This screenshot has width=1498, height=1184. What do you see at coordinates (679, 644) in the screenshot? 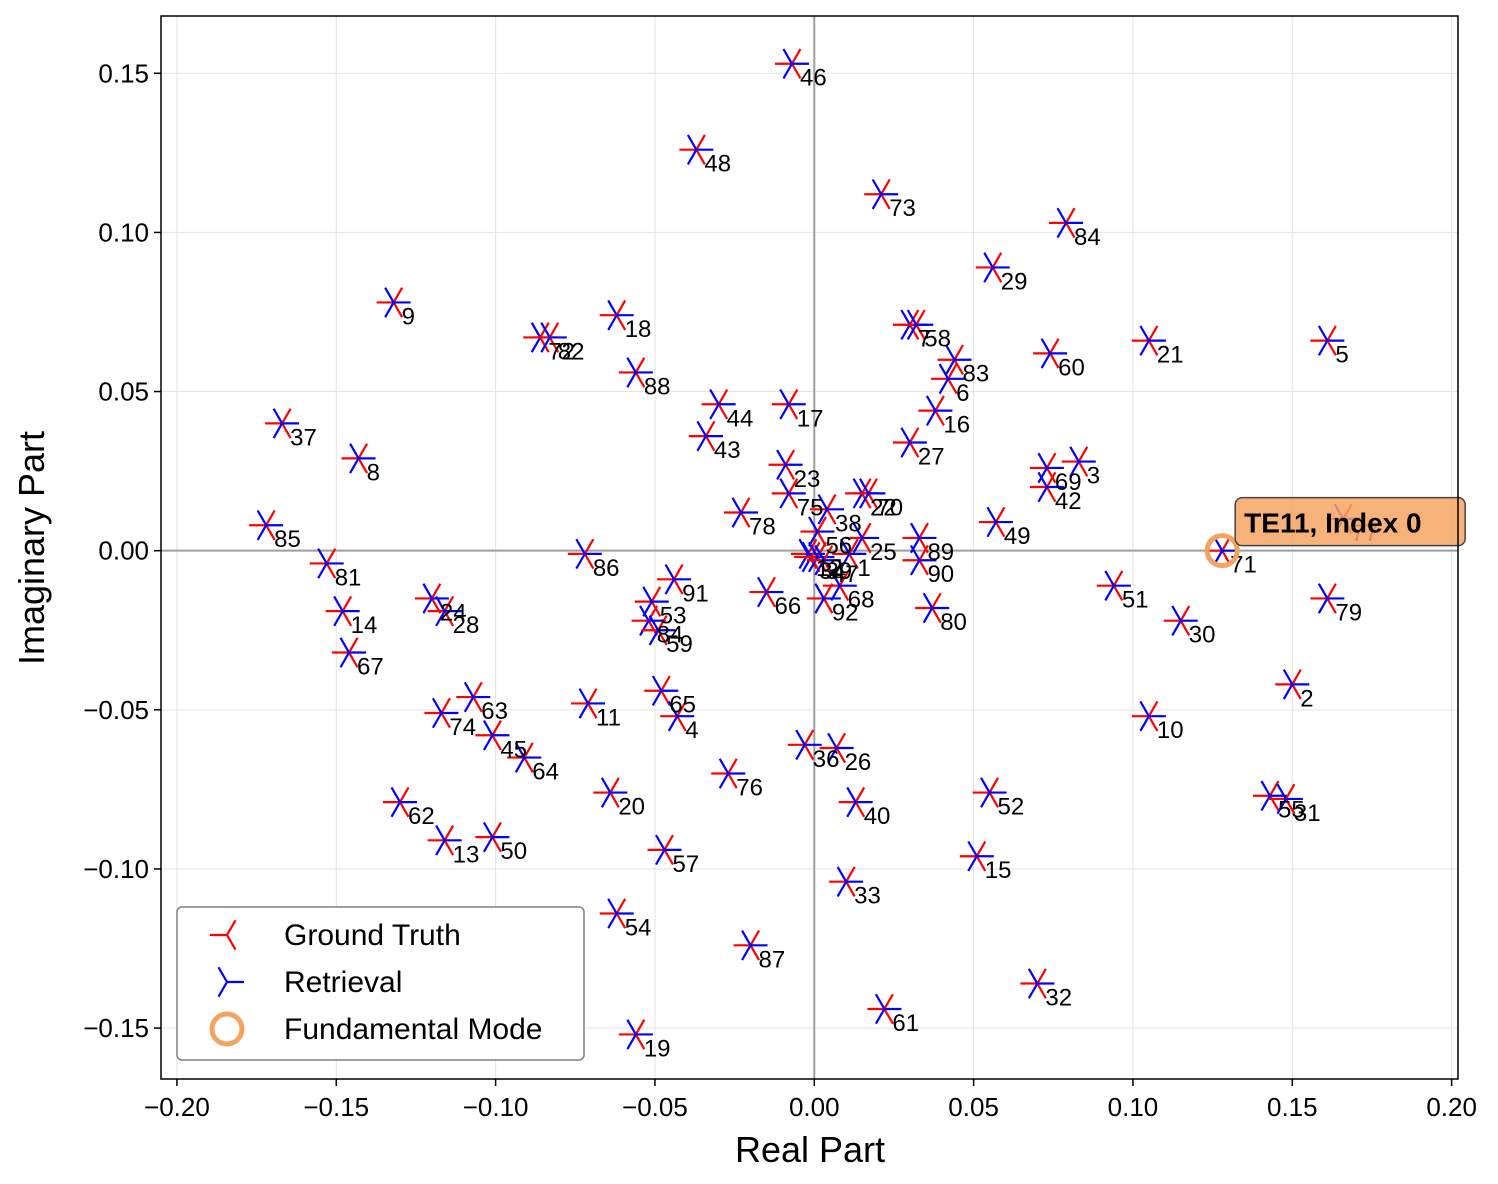
I see `point-label: 59` at bounding box center [679, 644].